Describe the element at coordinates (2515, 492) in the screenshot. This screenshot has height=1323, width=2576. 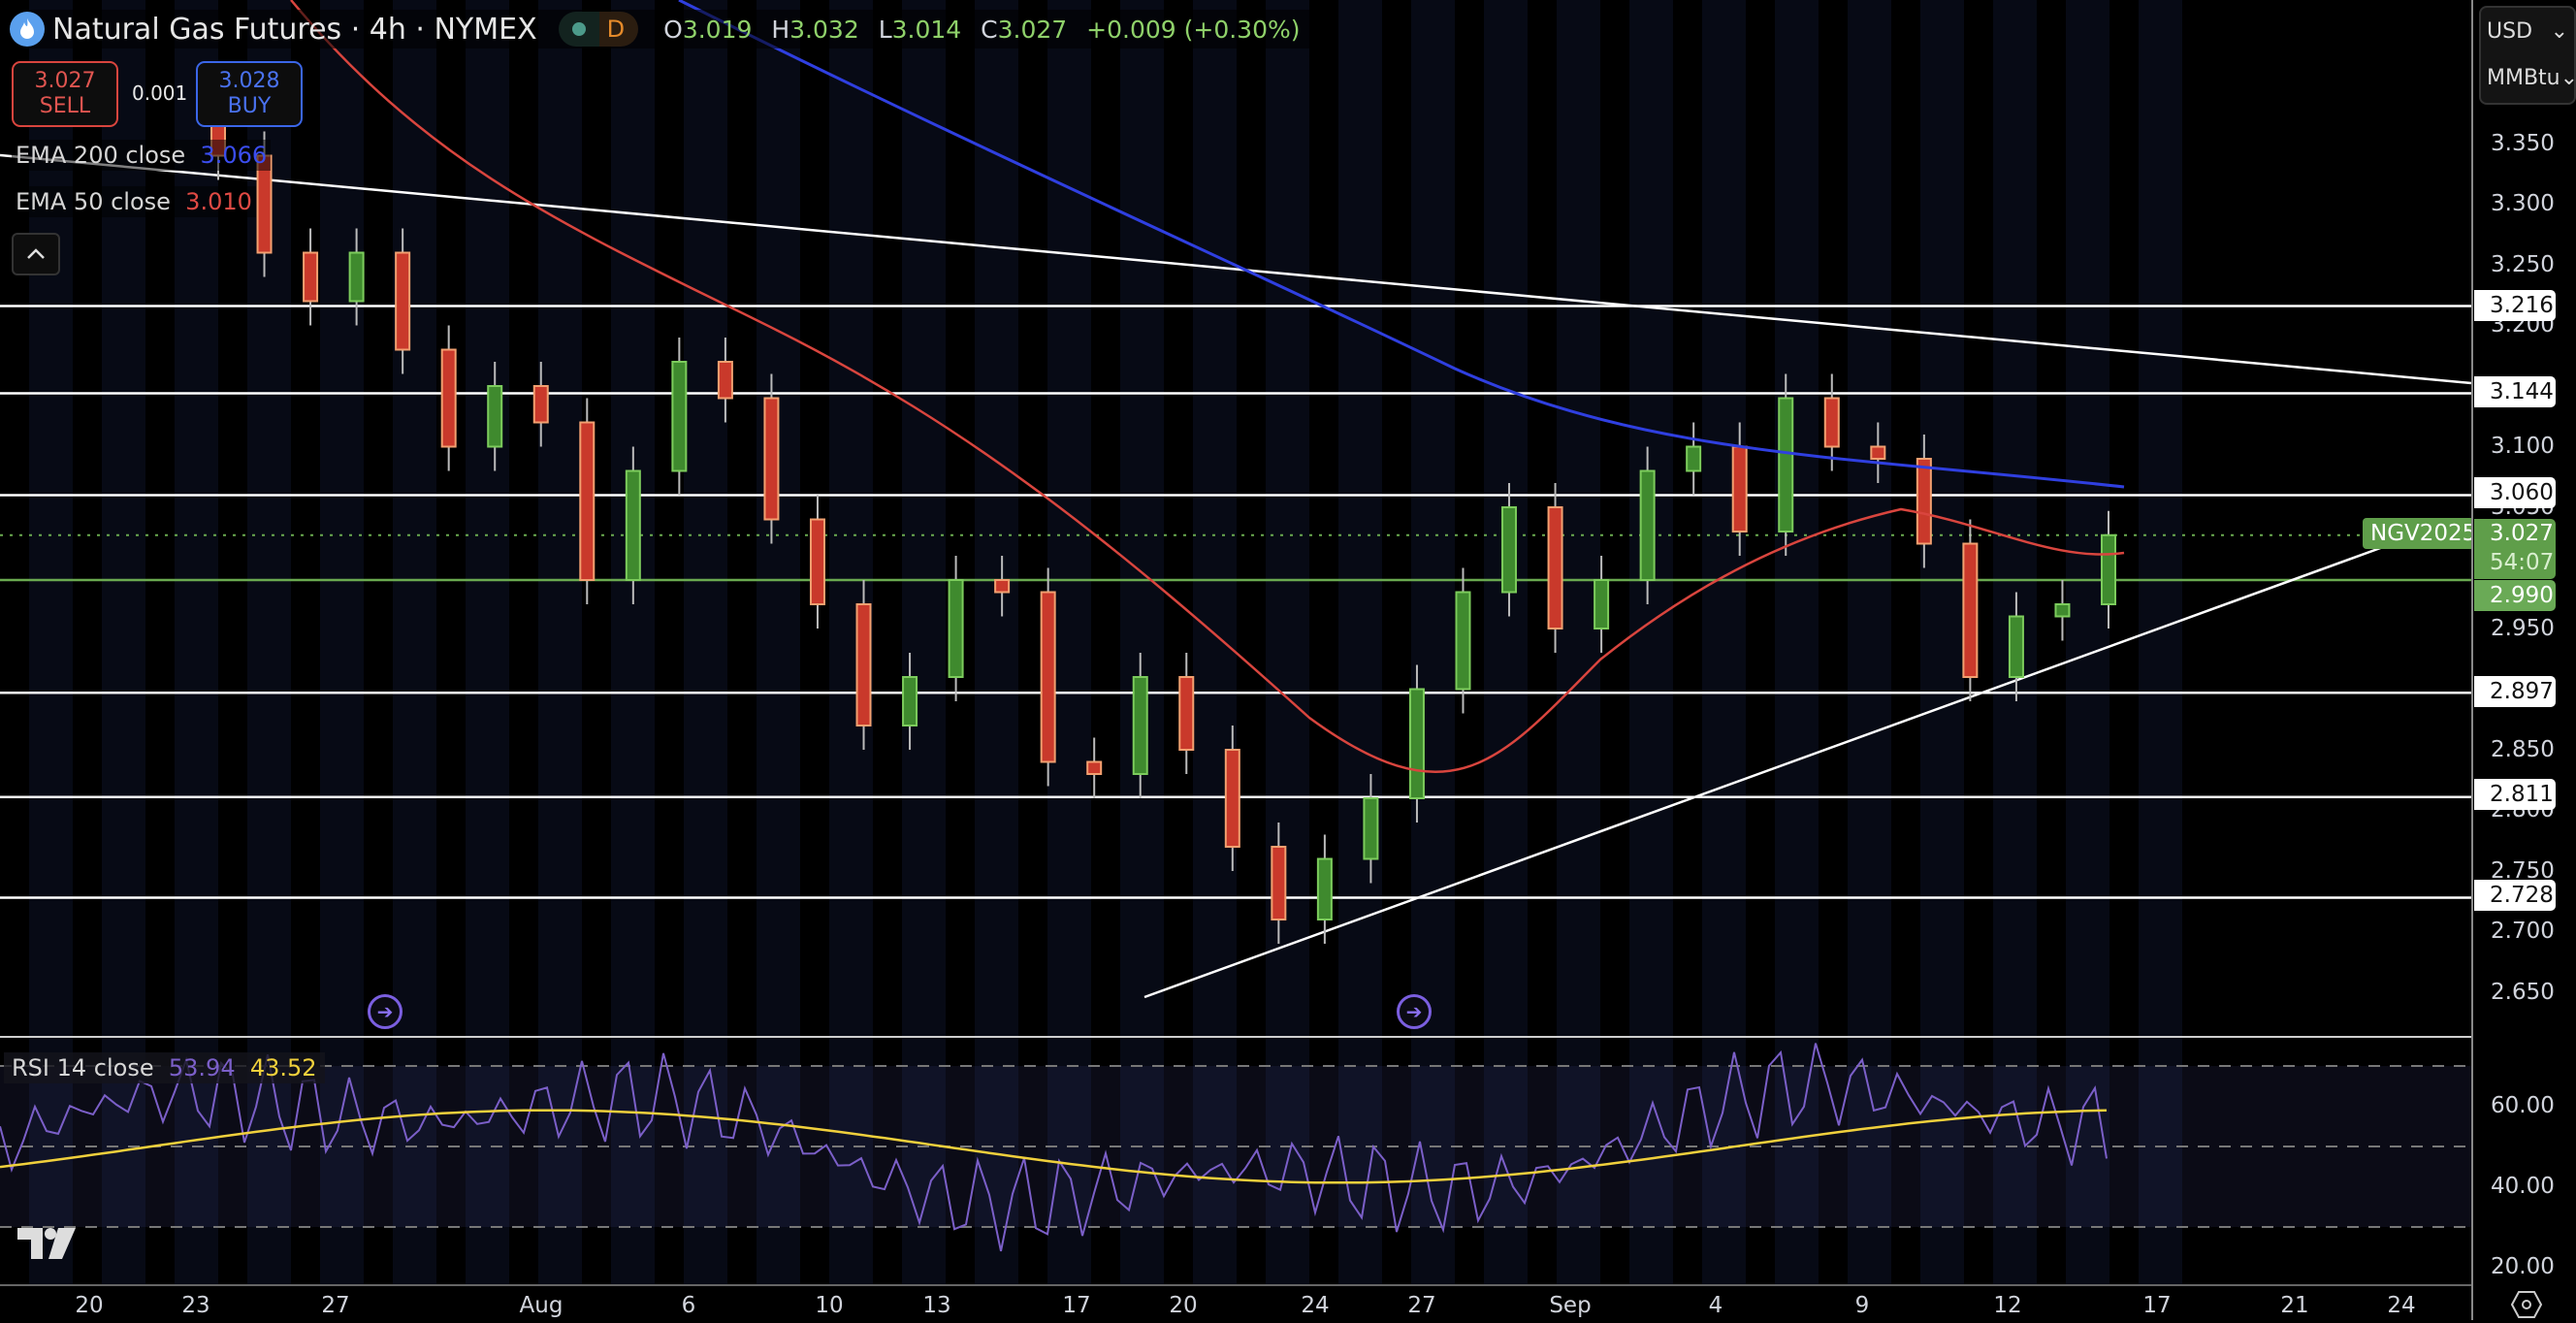
I see `level-tag: 3.060` at that location.